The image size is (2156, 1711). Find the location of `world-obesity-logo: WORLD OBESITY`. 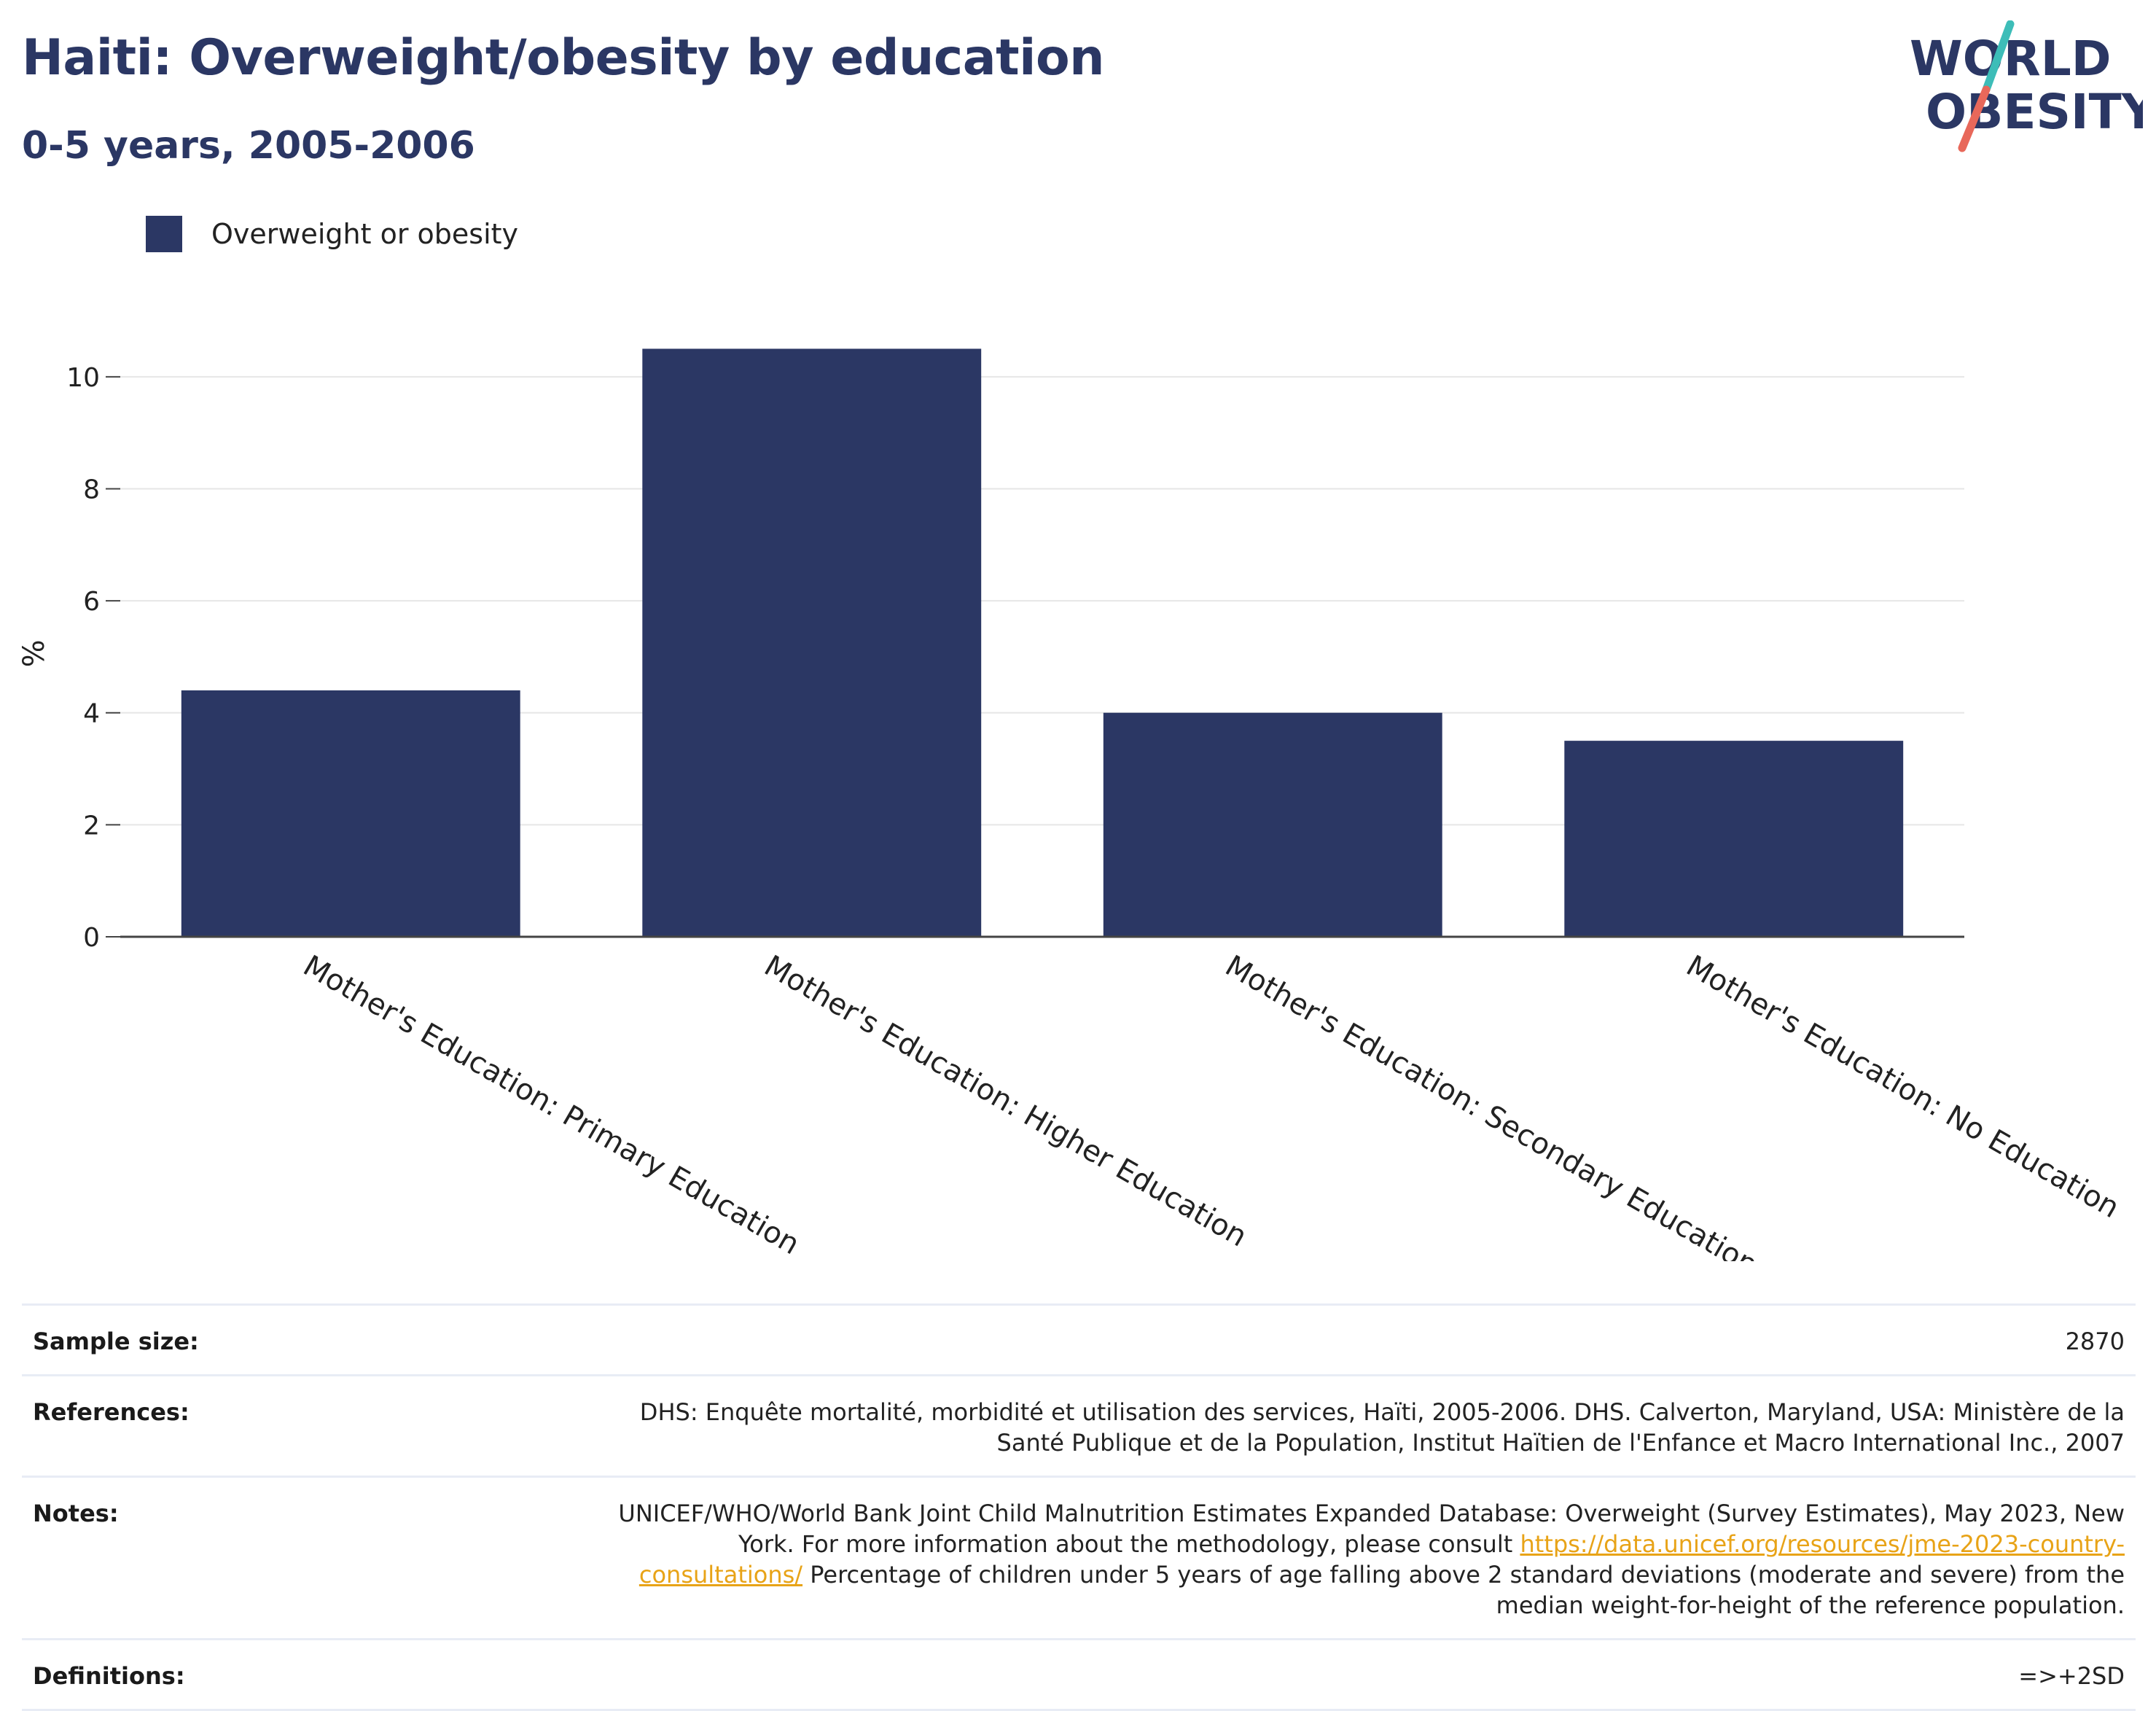

world-obesity-logo: WORLD OBESITY is located at coordinates (2027, 86).